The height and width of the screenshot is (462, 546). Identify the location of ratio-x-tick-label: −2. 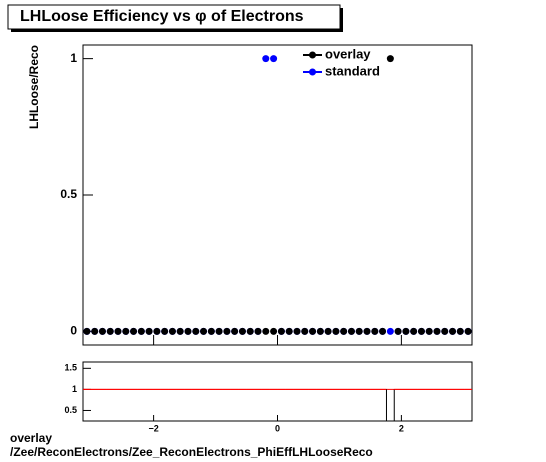
(153, 428).